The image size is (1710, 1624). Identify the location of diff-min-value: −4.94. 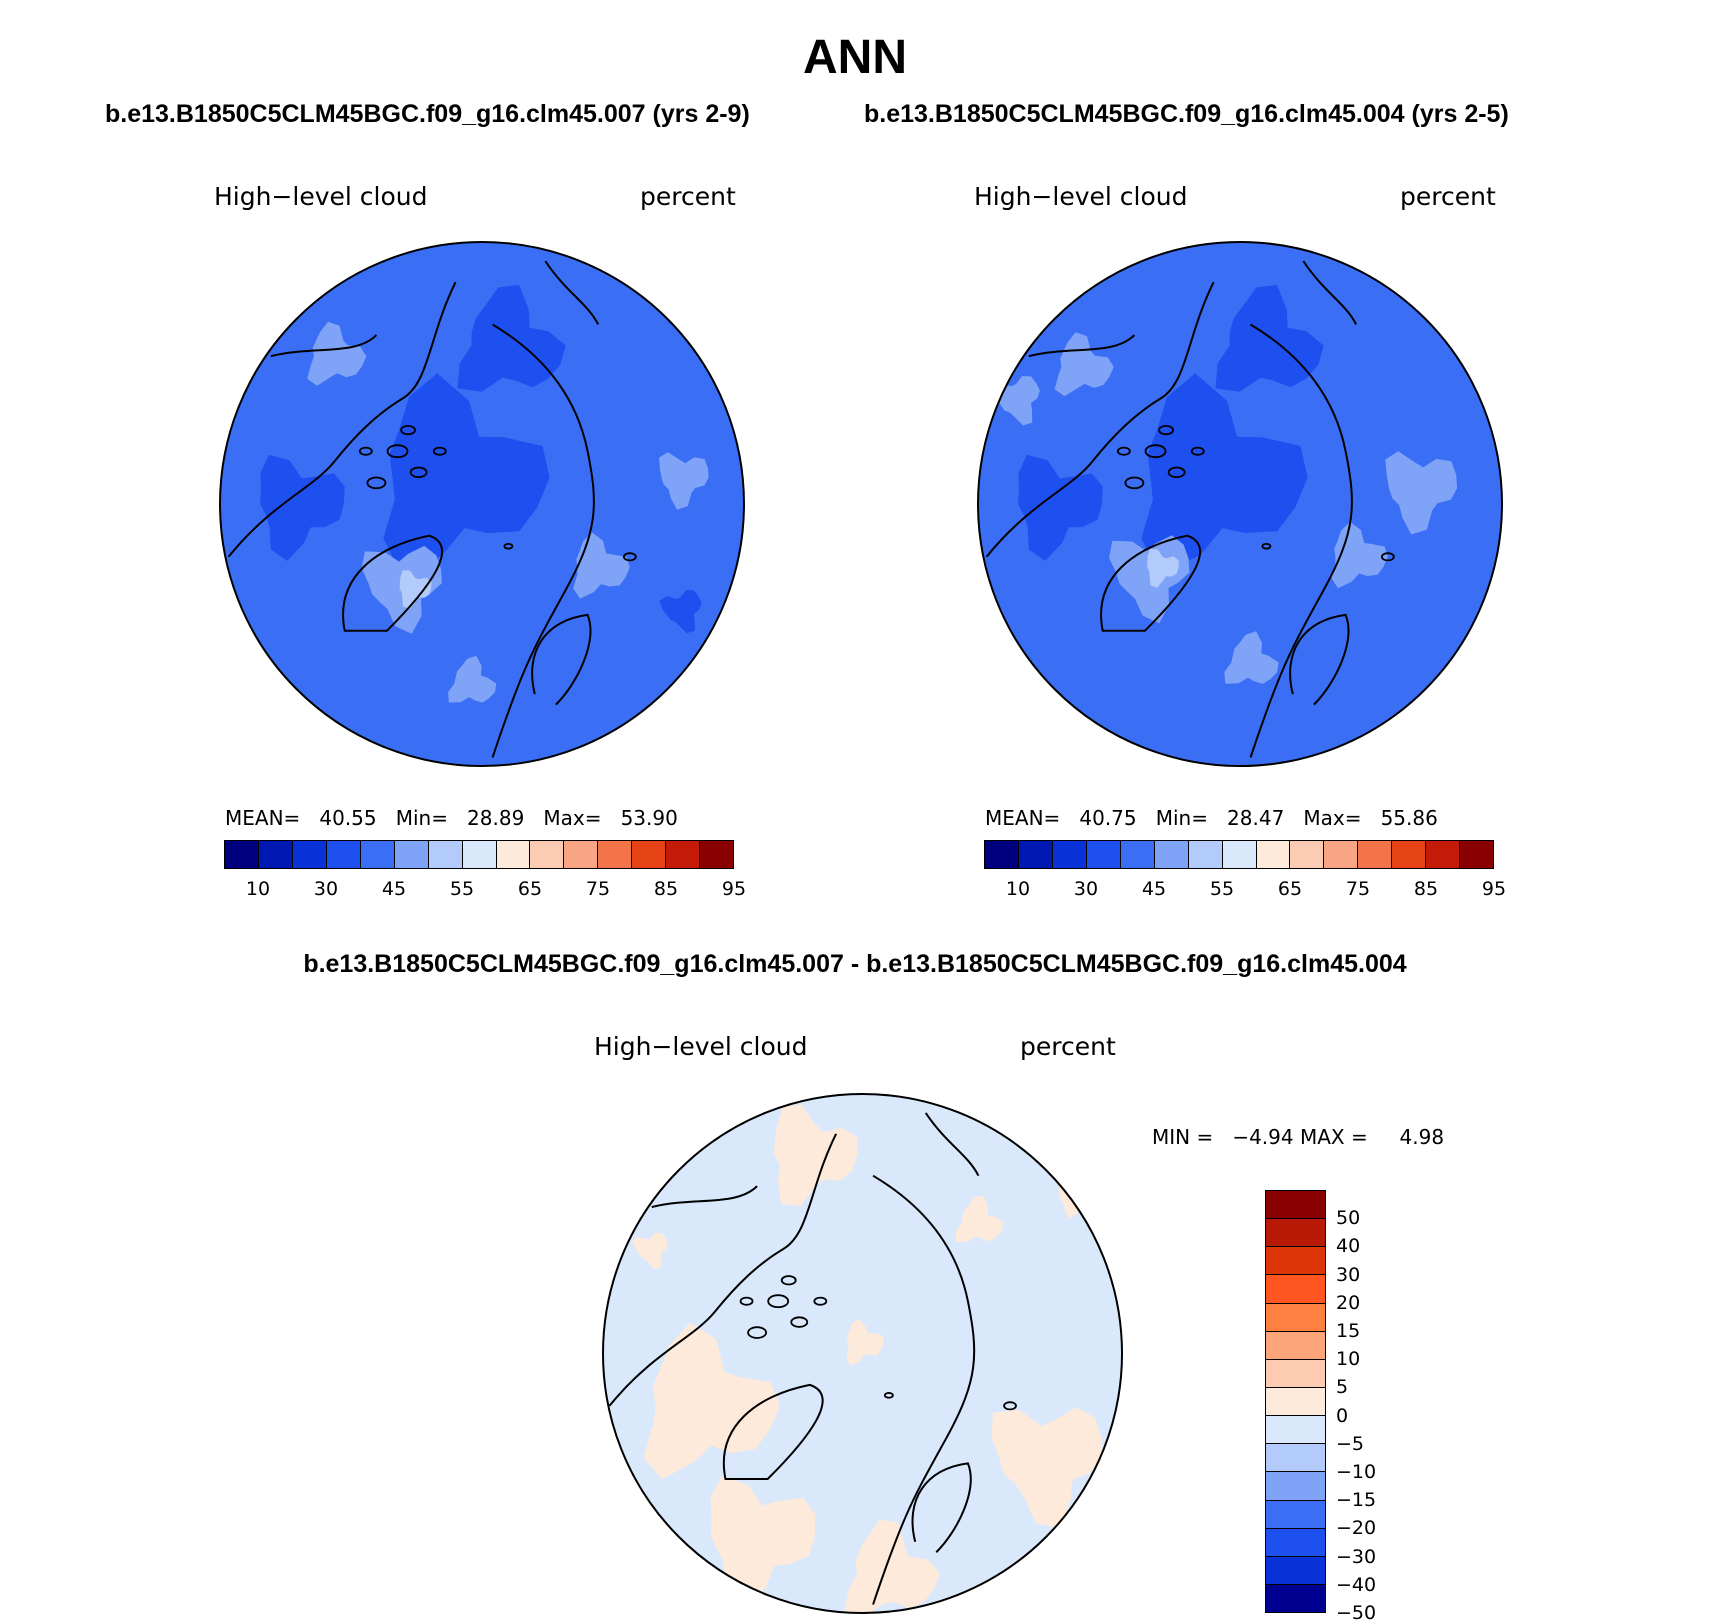
(1263, 1137).